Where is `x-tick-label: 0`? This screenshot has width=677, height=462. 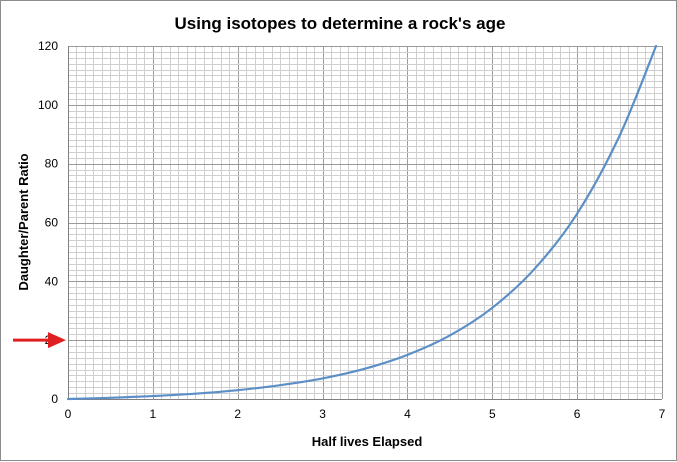 x-tick-label: 0 is located at coordinates (68, 414).